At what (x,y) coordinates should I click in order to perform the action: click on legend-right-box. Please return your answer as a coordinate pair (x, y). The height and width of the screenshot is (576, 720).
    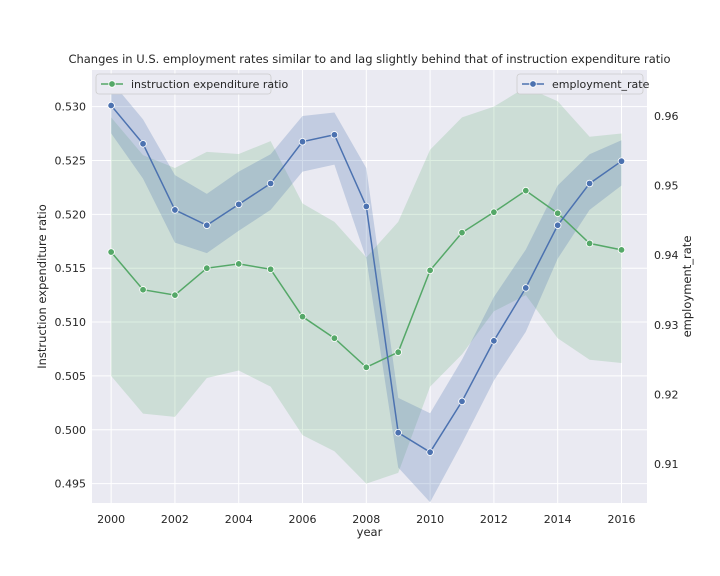
    Looking at the image, I should click on (580, 84).